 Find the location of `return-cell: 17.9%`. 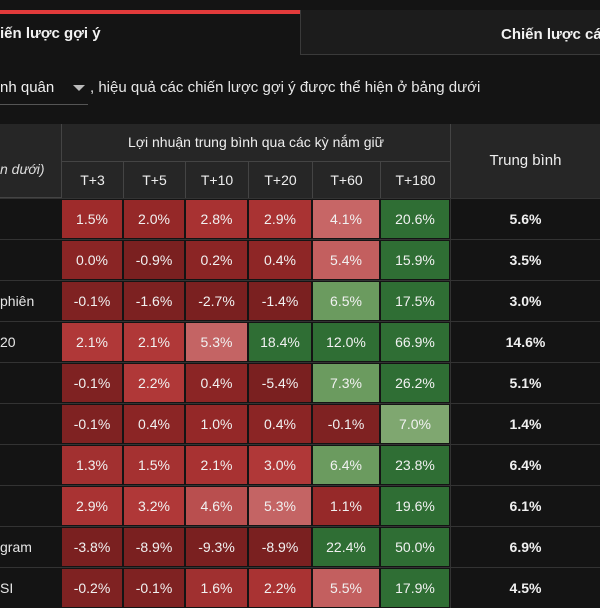

return-cell: 17.9% is located at coordinates (415, 588).